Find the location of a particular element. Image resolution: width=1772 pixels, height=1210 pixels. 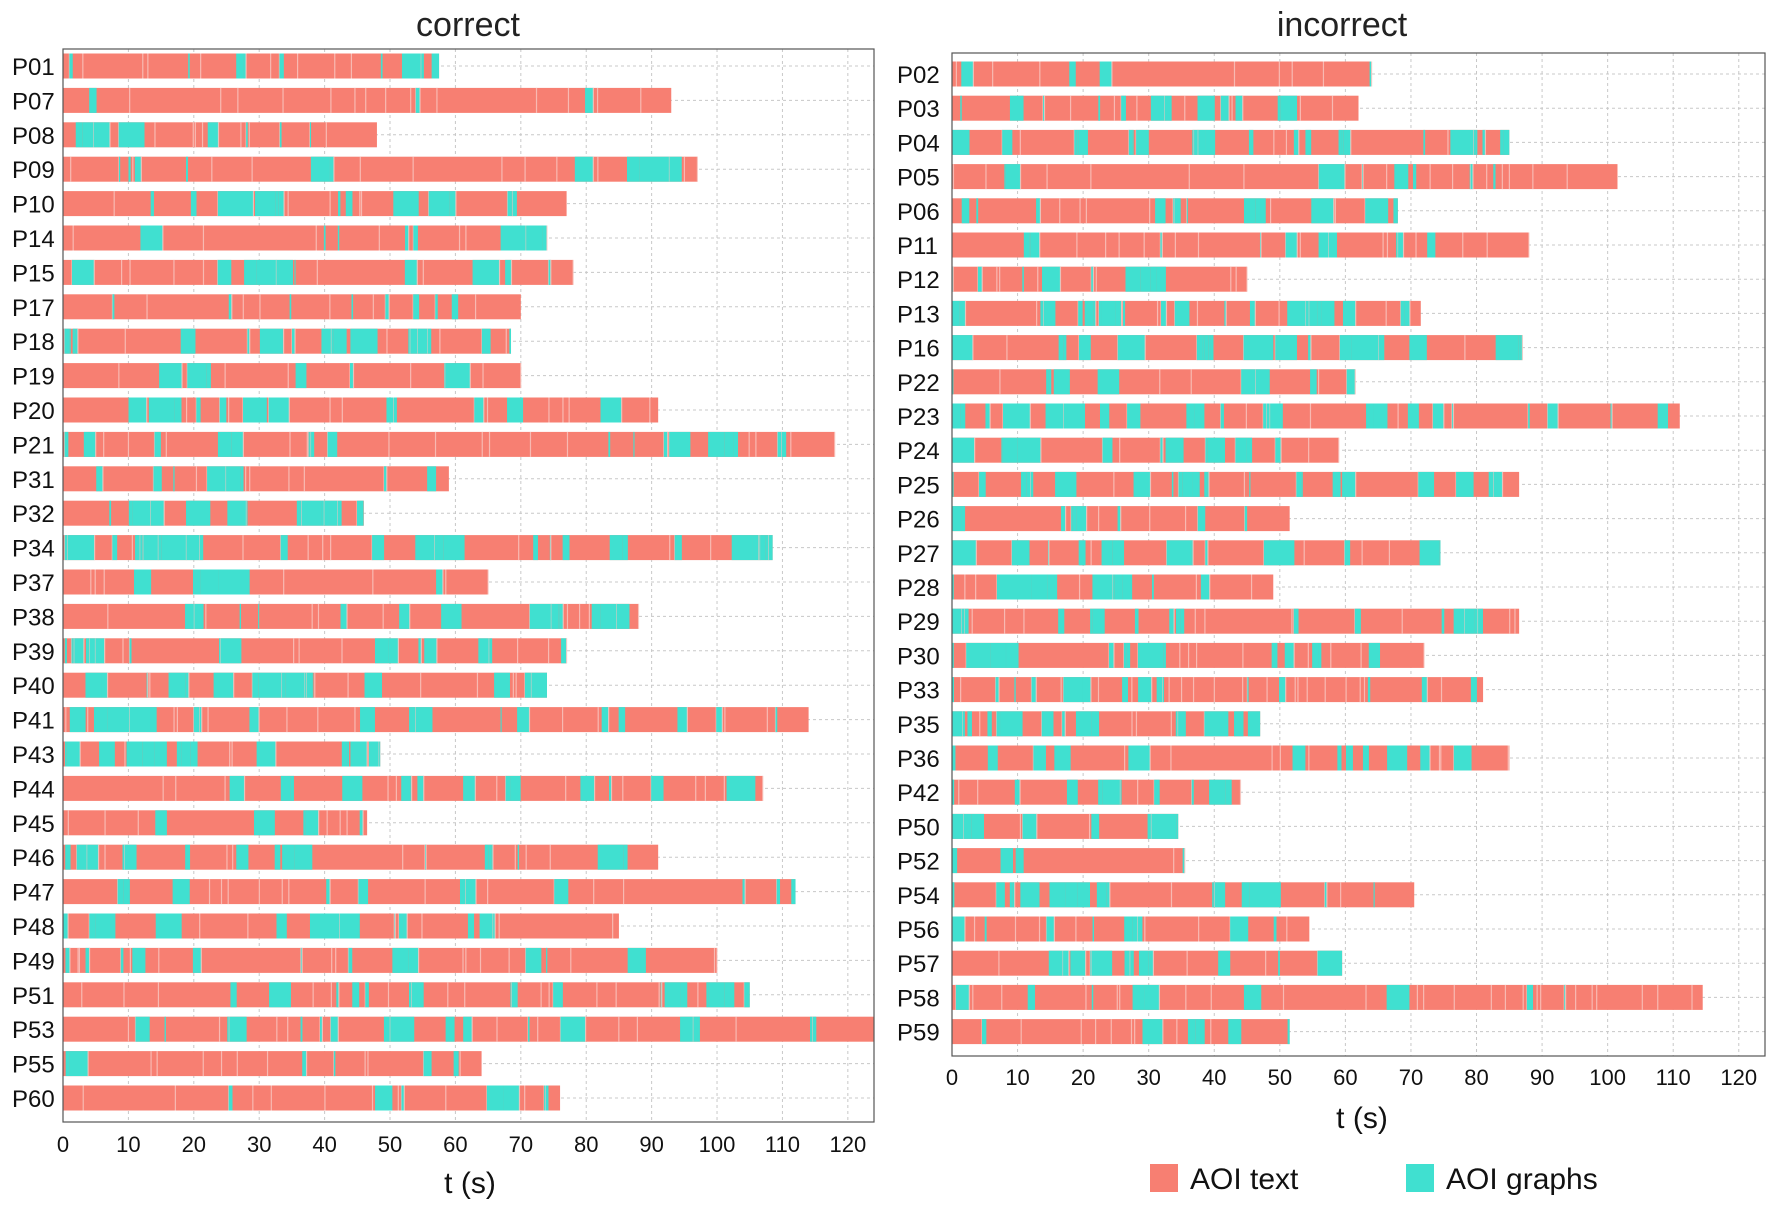

timeline-row-p52: P52 is located at coordinates (1041, 862).